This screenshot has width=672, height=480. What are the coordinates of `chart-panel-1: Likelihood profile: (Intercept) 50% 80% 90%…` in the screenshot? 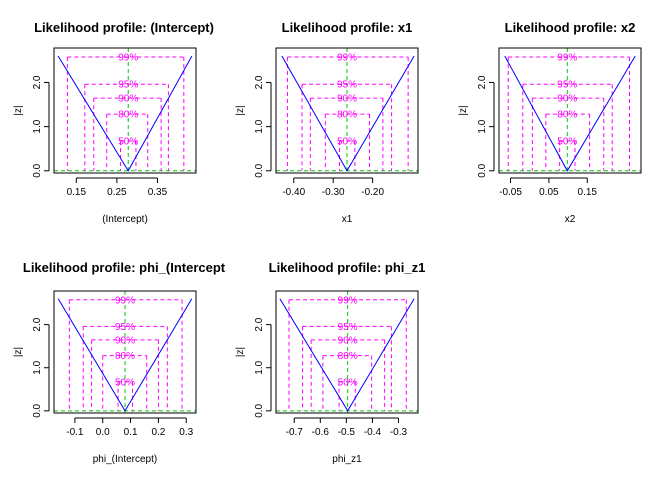 It's located at (113, 122).